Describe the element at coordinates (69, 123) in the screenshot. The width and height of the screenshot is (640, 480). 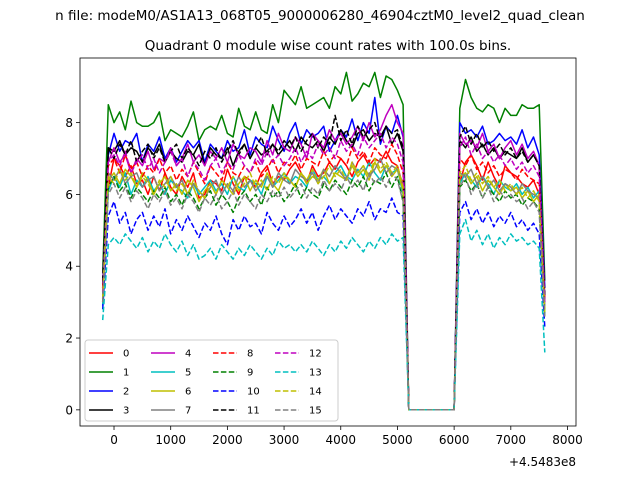
I see `y-tick-label: 8` at that location.